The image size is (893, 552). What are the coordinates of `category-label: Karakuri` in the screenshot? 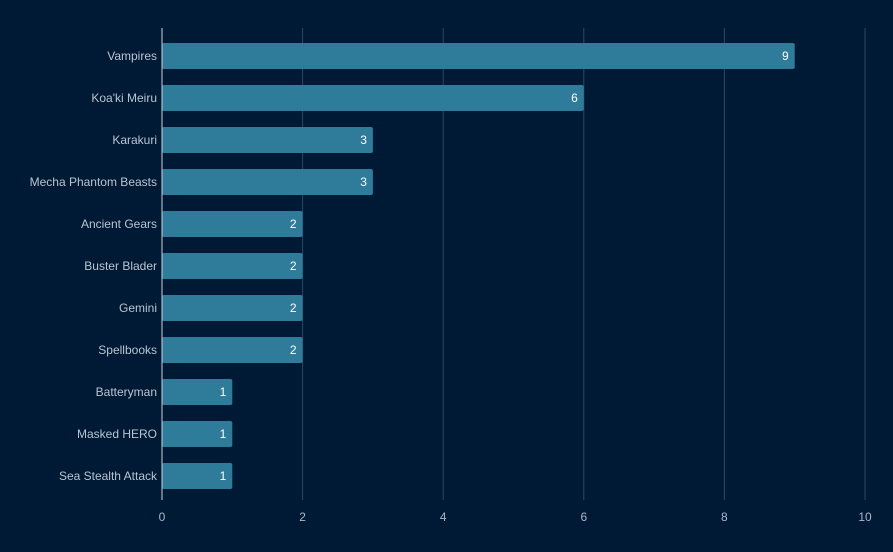 It's located at (134, 140).